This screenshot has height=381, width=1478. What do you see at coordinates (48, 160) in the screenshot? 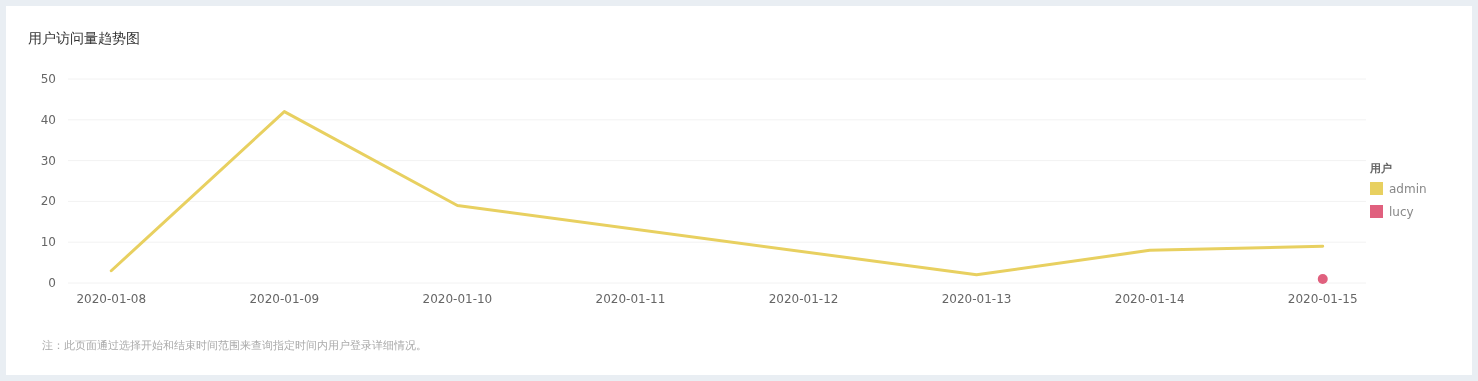
I see `y-tick-label: 30` at bounding box center [48, 160].